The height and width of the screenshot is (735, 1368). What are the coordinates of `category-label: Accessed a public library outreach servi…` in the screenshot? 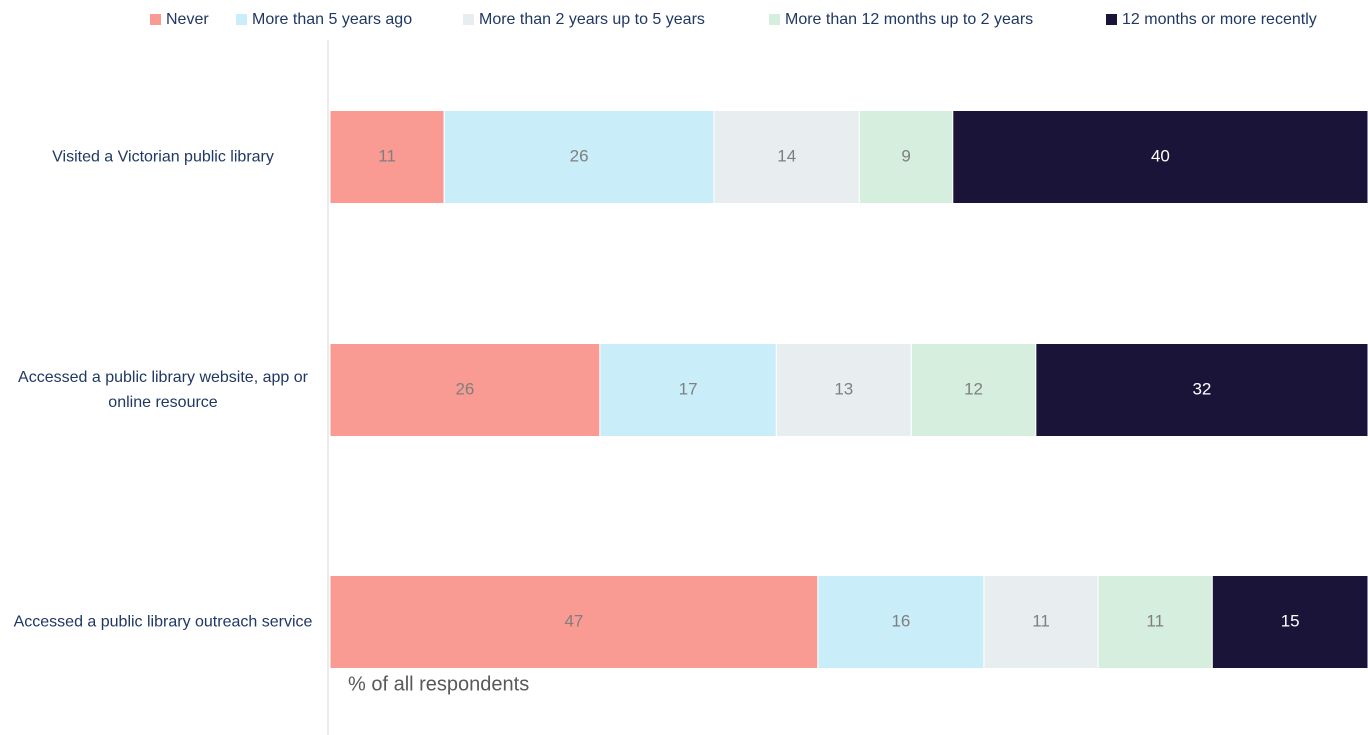 It's located at (163, 622).